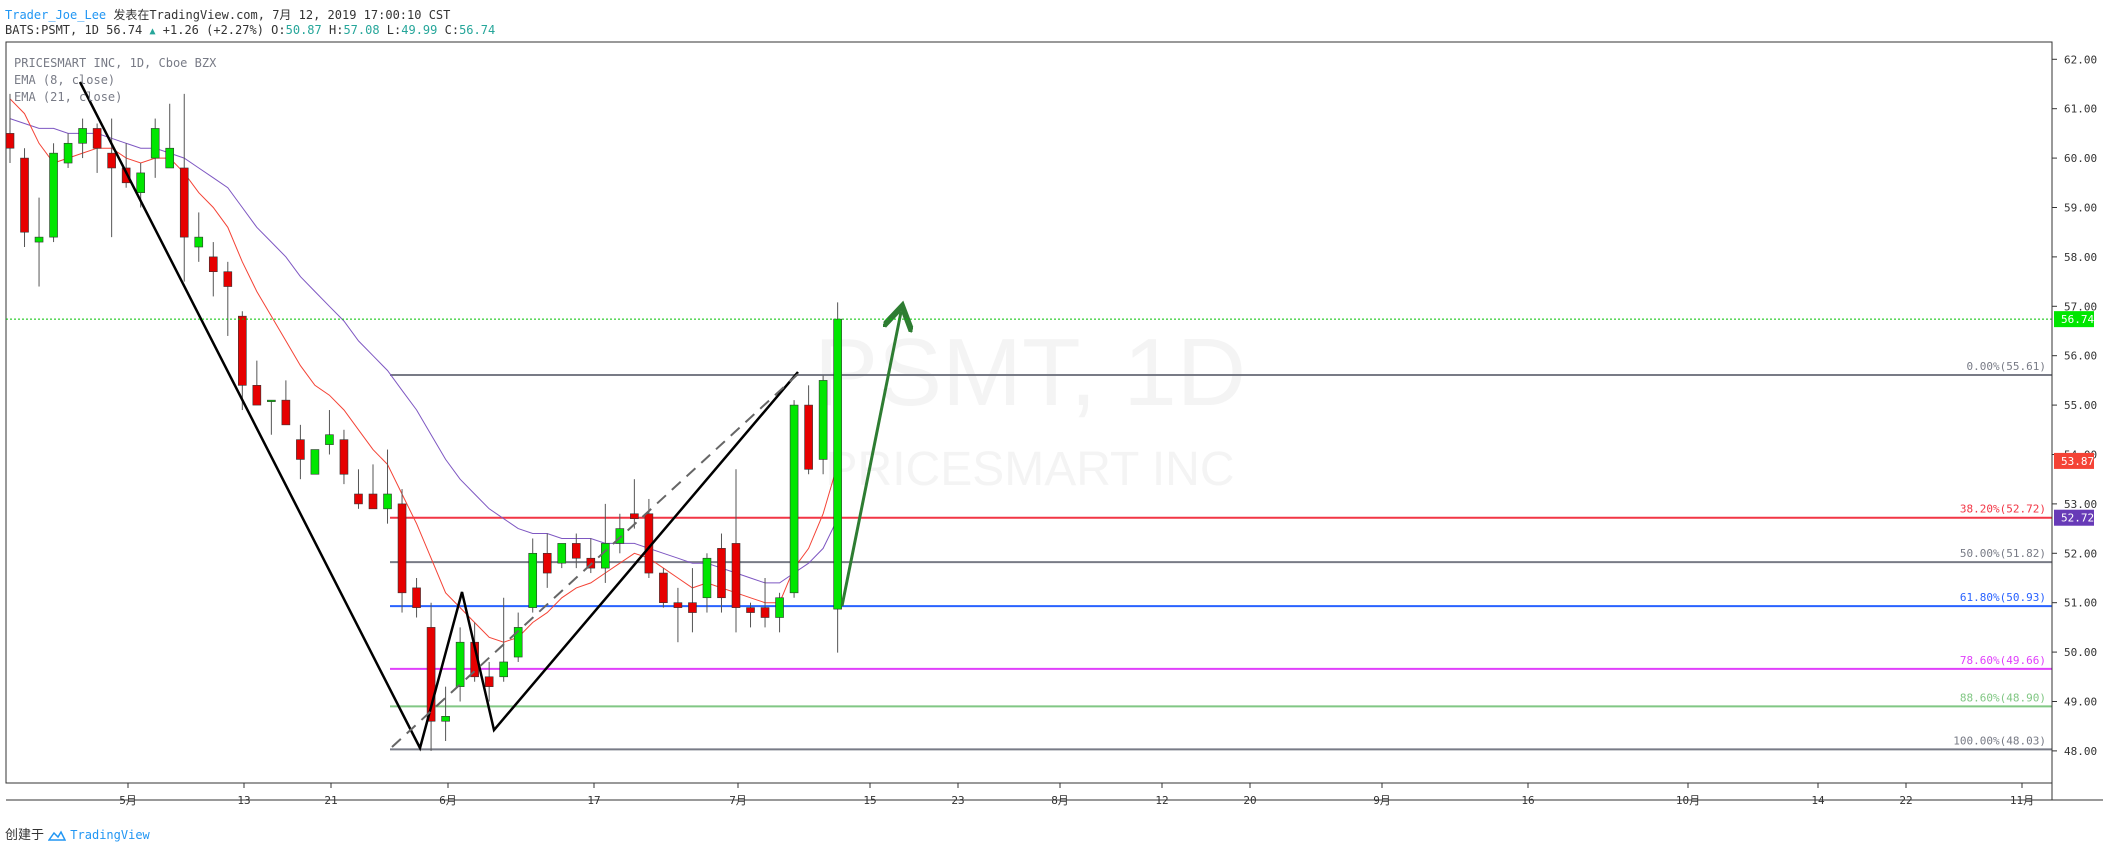  What do you see at coordinates (2080, 701) in the screenshot?
I see `y-tick-label: 49.00` at bounding box center [2080, 701].